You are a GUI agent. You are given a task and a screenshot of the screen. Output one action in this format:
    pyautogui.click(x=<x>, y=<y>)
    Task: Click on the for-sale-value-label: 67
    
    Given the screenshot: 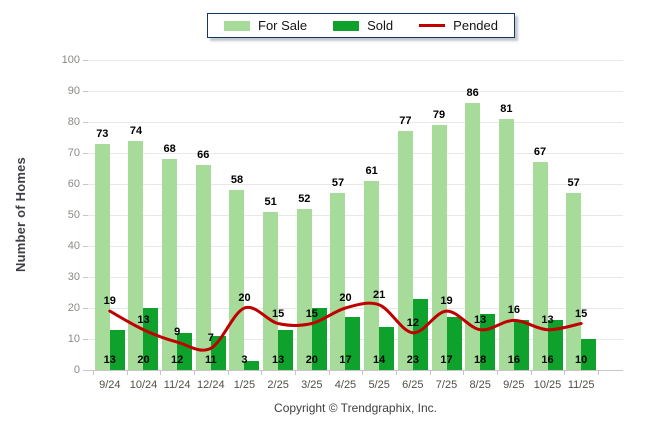 What is the action you would take?
    pyautogui.click(x=540, y=152)
    